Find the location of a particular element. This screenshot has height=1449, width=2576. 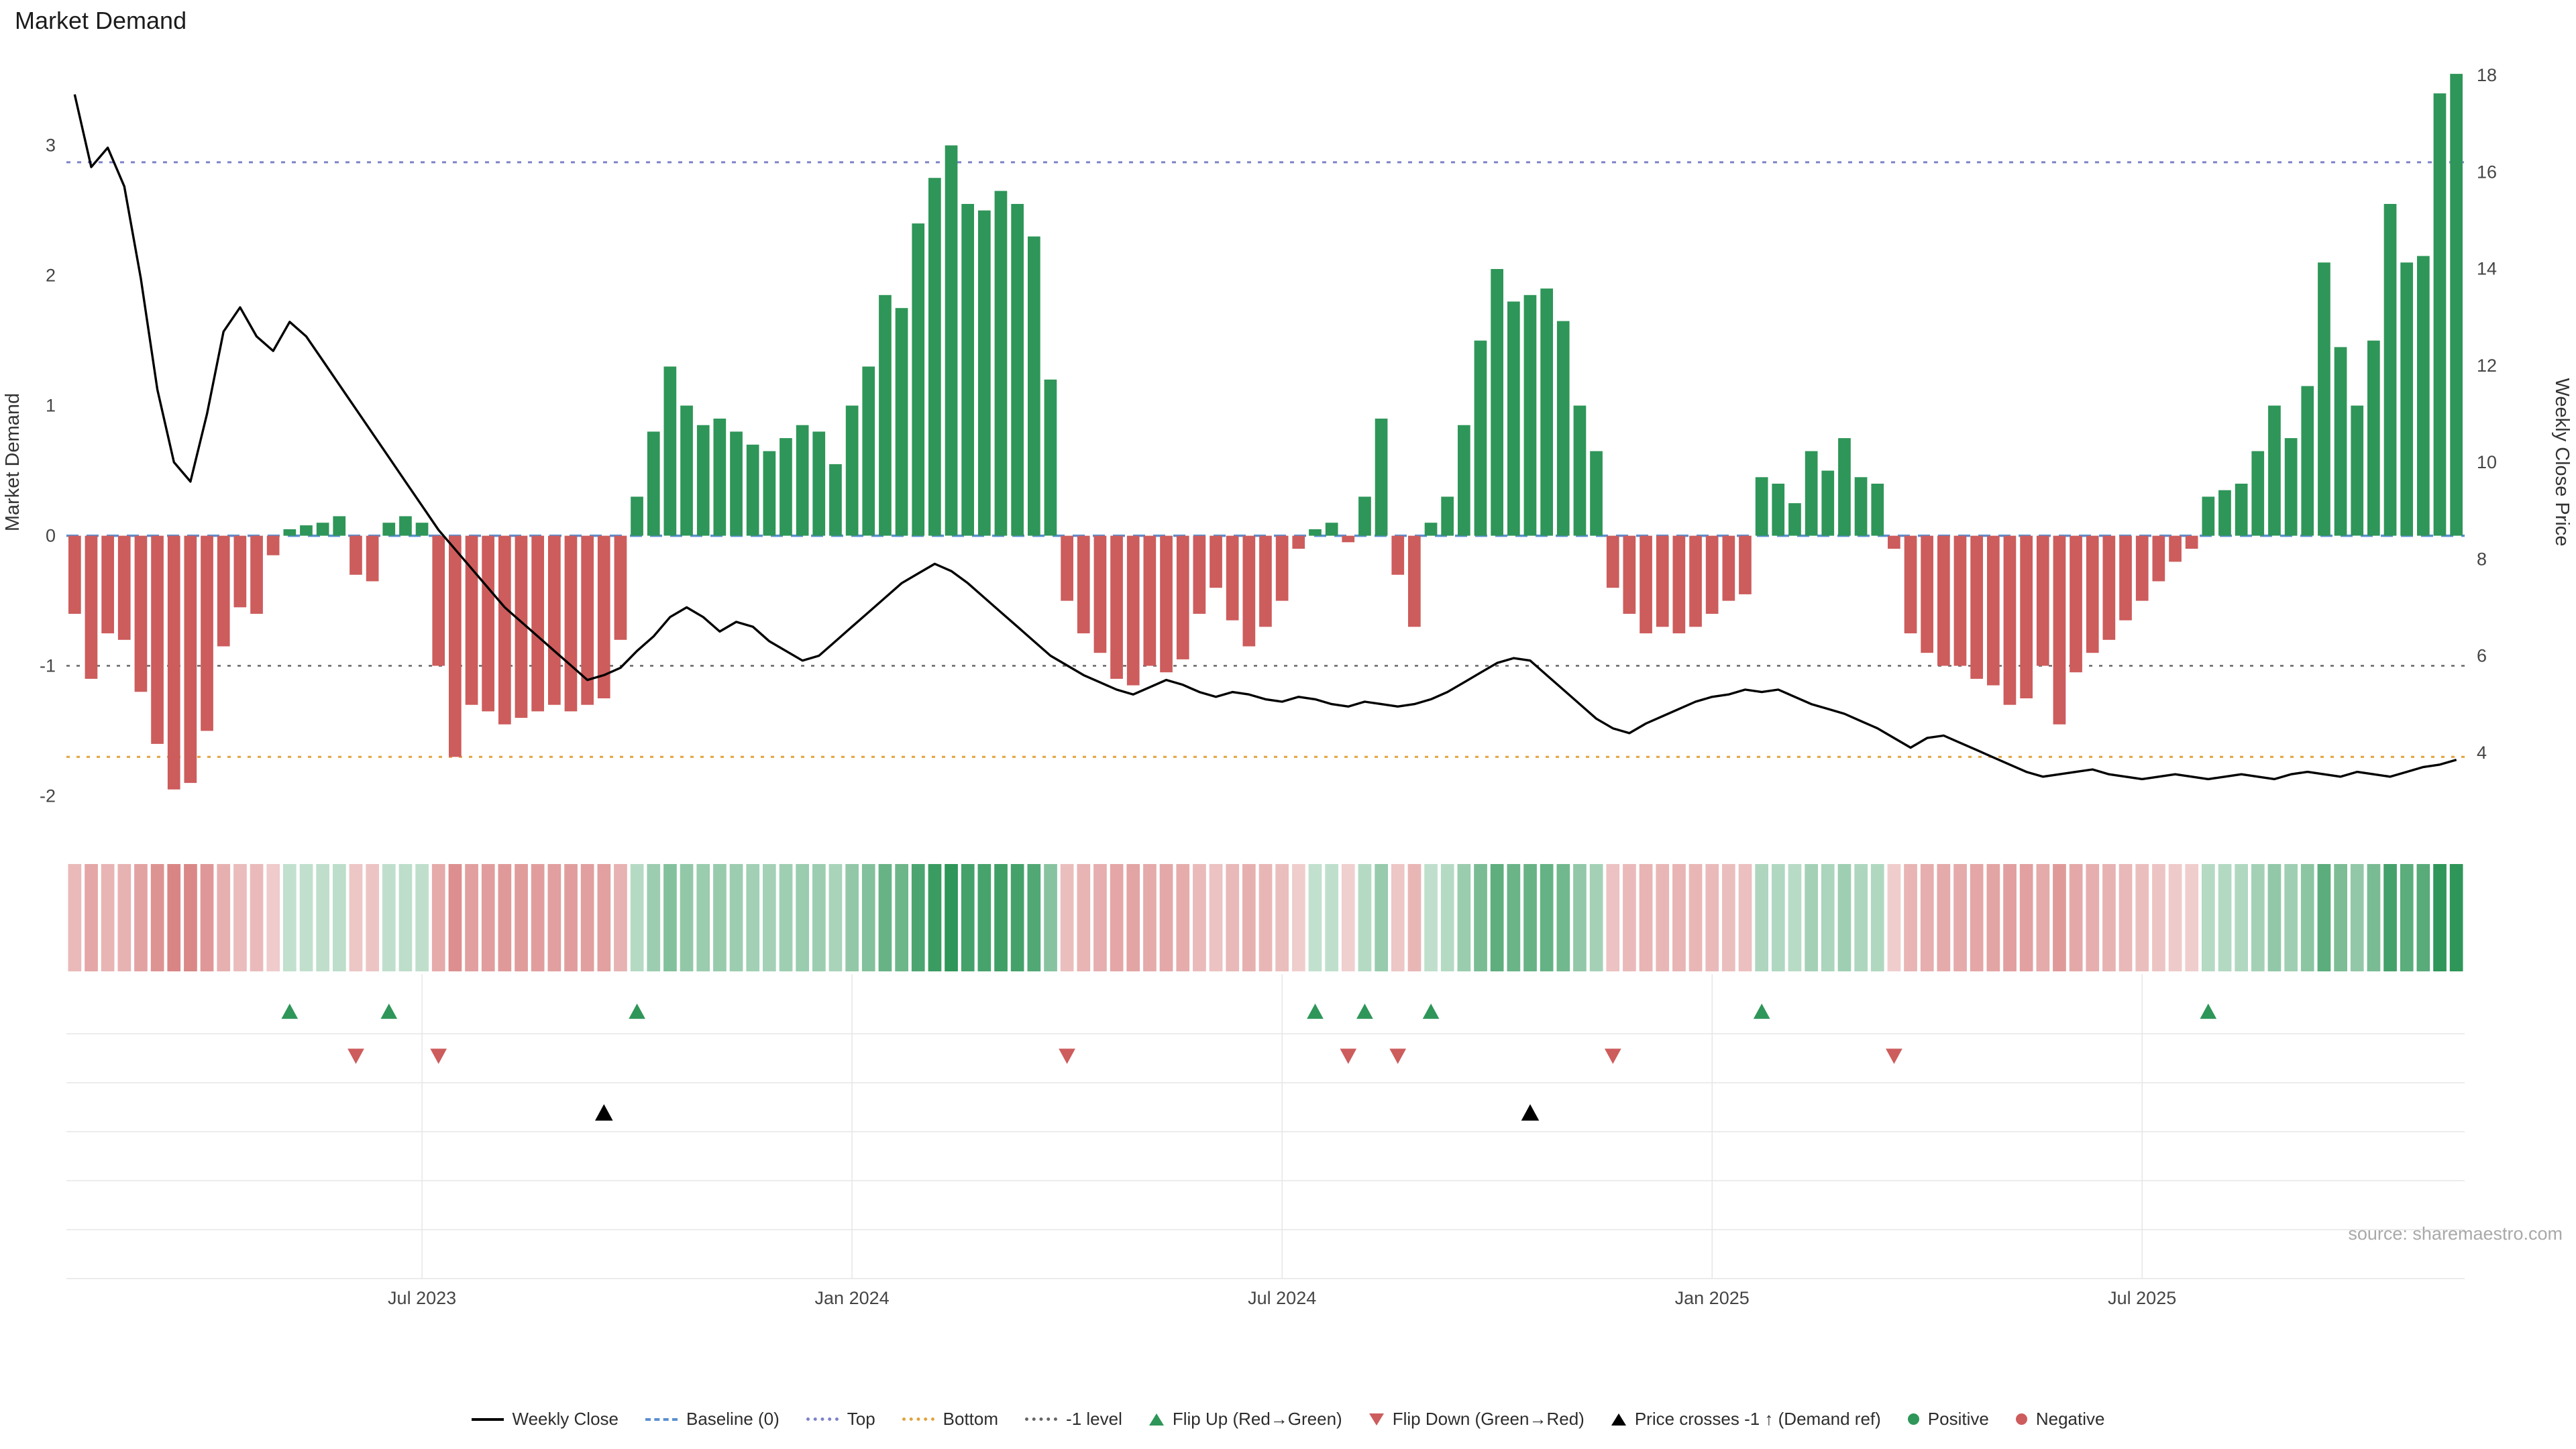

positive-dot-icon is located at coordinates (1913, 1419).